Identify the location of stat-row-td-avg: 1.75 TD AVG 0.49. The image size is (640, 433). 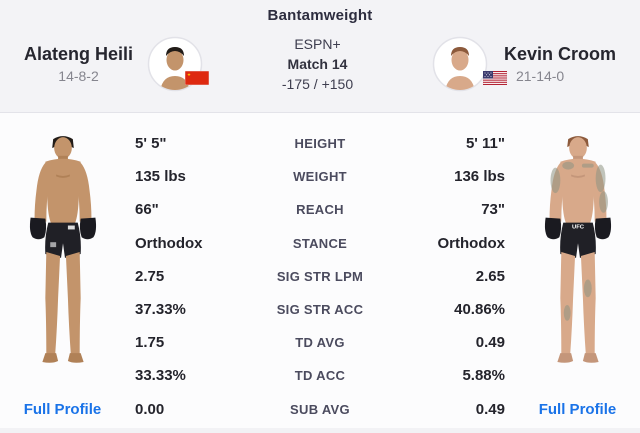
(320, 342).